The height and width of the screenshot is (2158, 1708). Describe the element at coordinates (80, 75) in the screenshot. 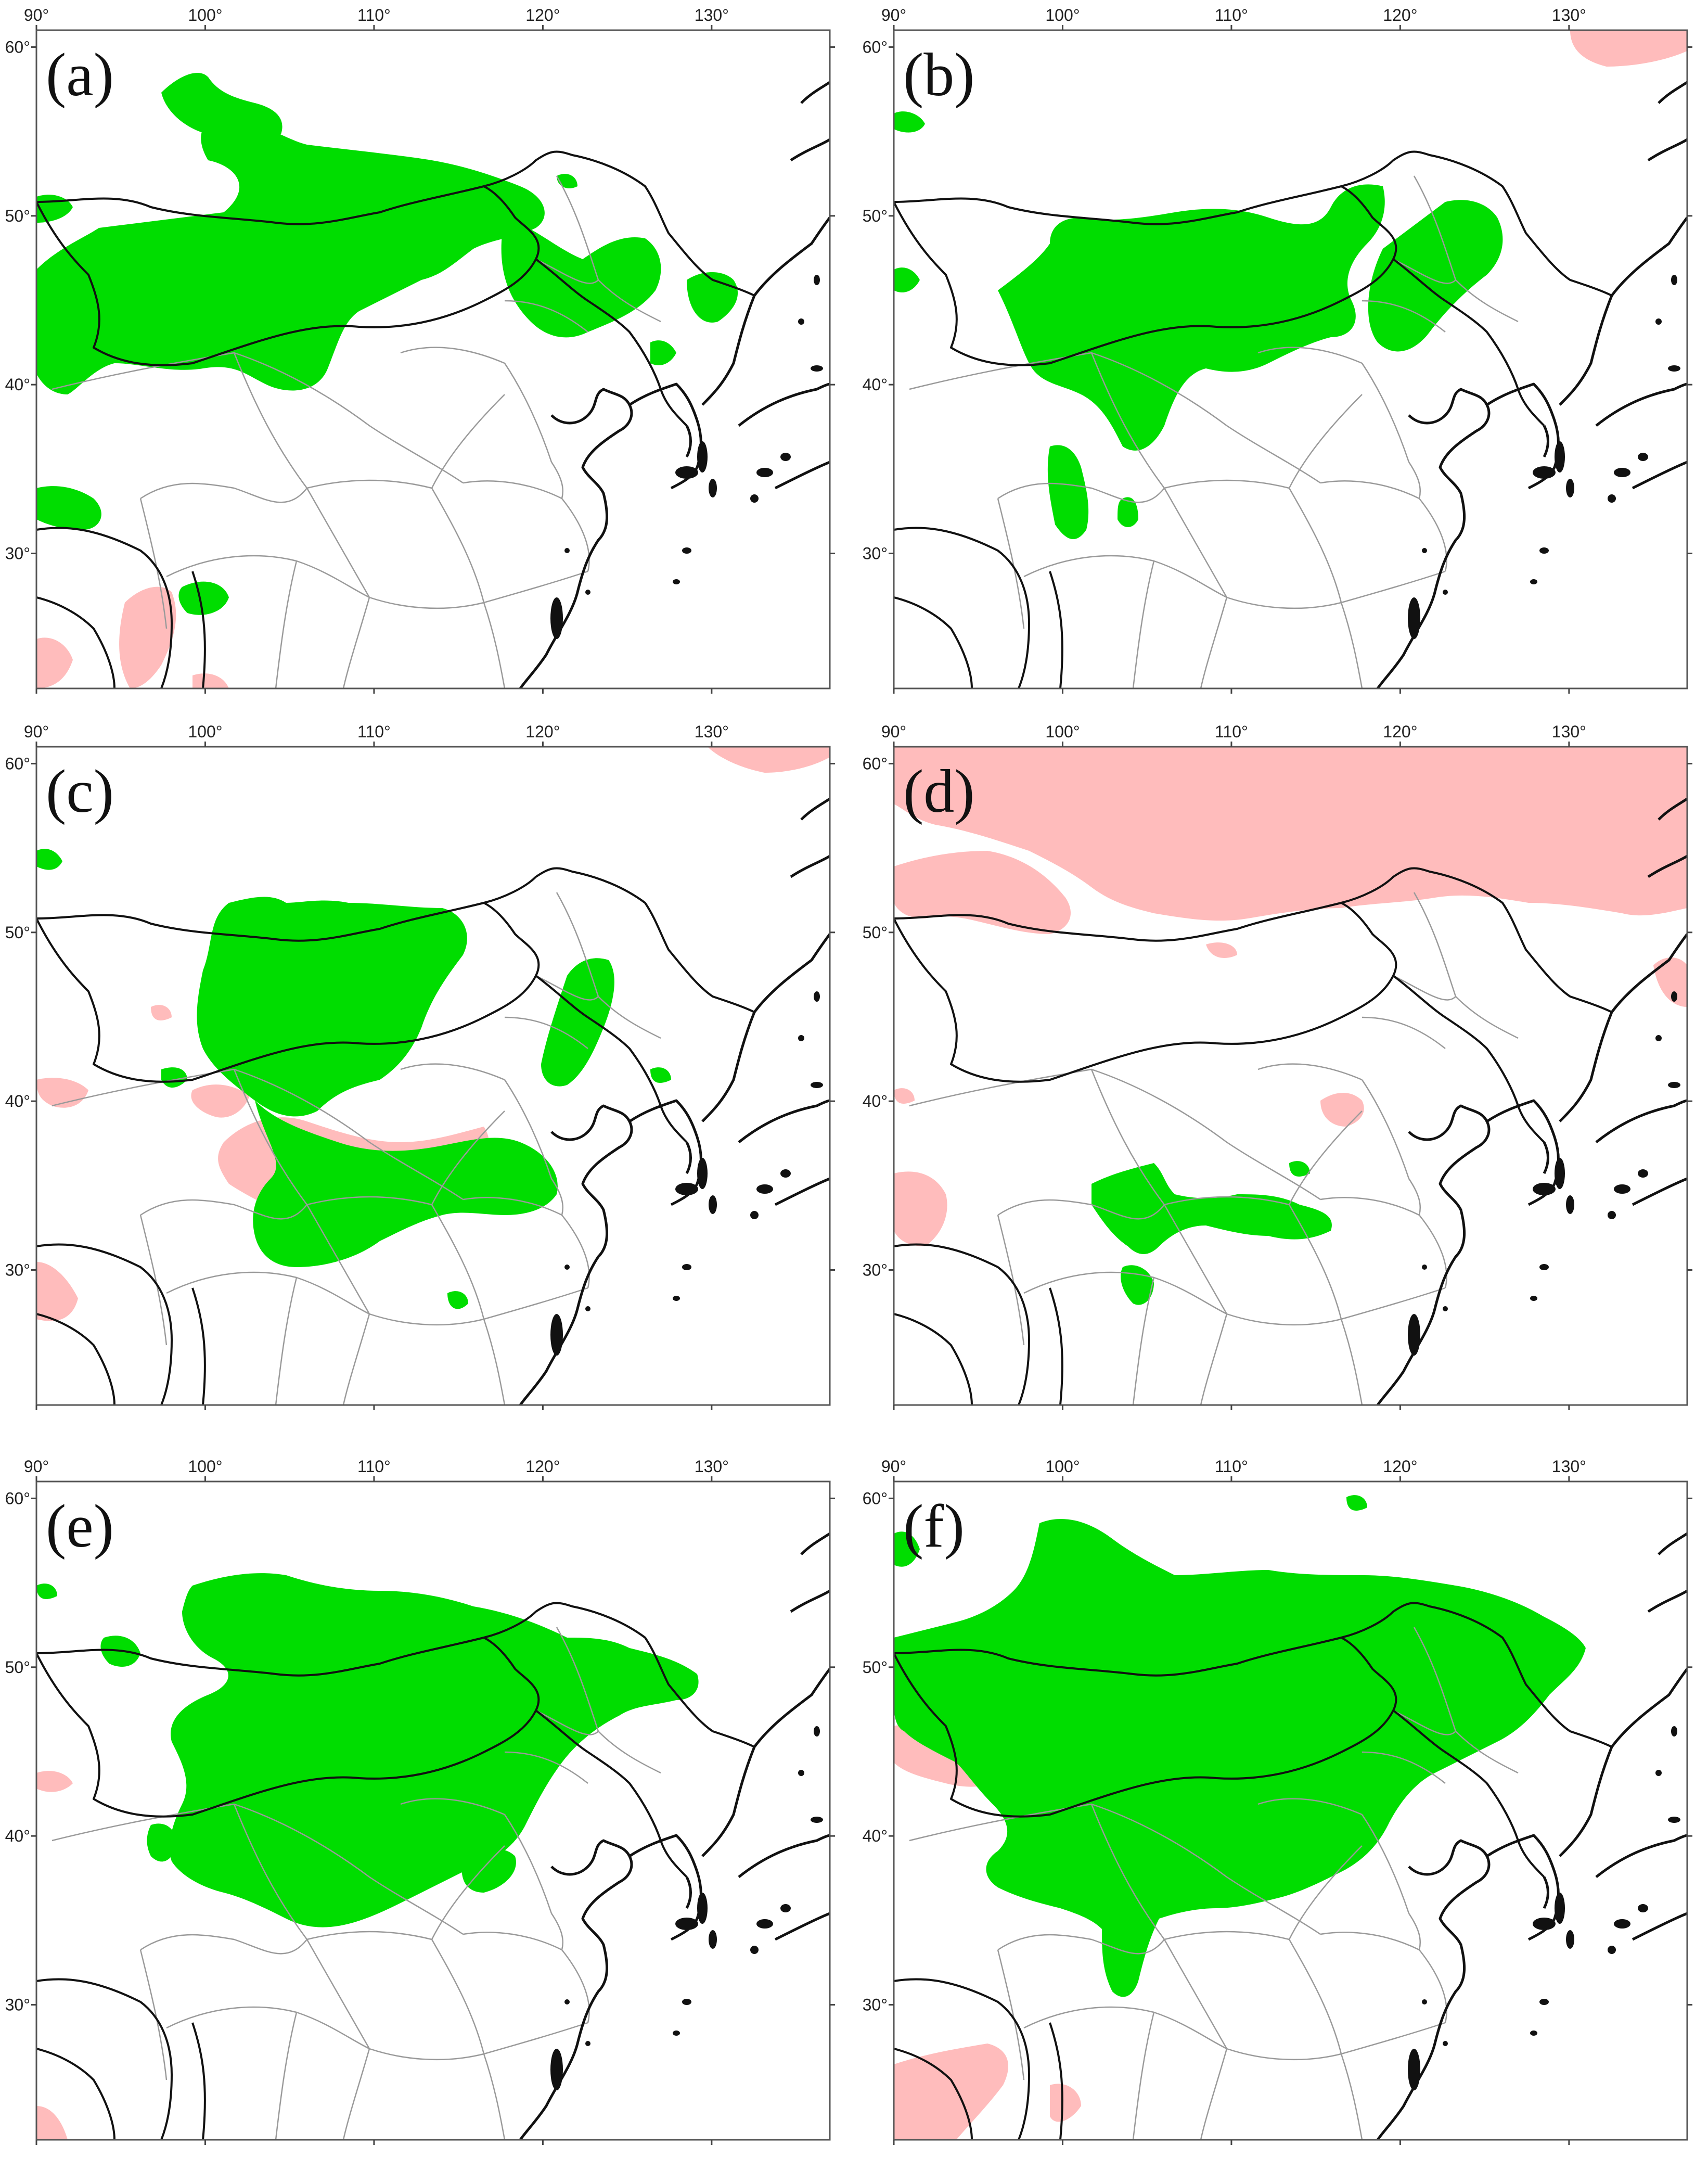

I see `panel-label: (a)` at that location.